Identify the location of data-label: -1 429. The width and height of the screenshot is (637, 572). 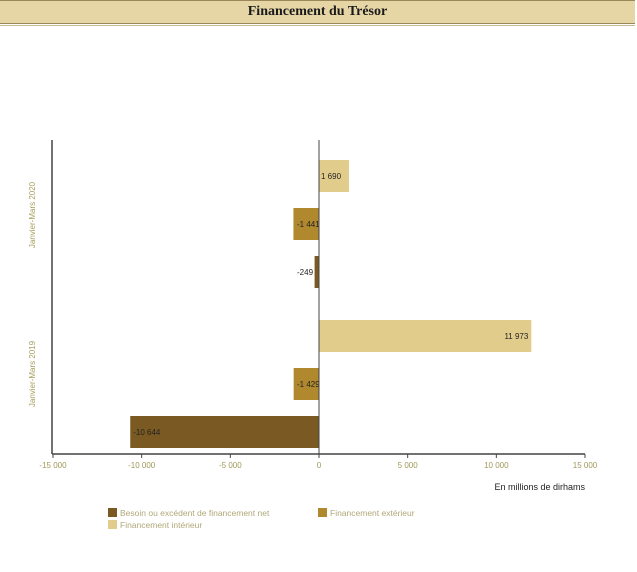
(308, 384).